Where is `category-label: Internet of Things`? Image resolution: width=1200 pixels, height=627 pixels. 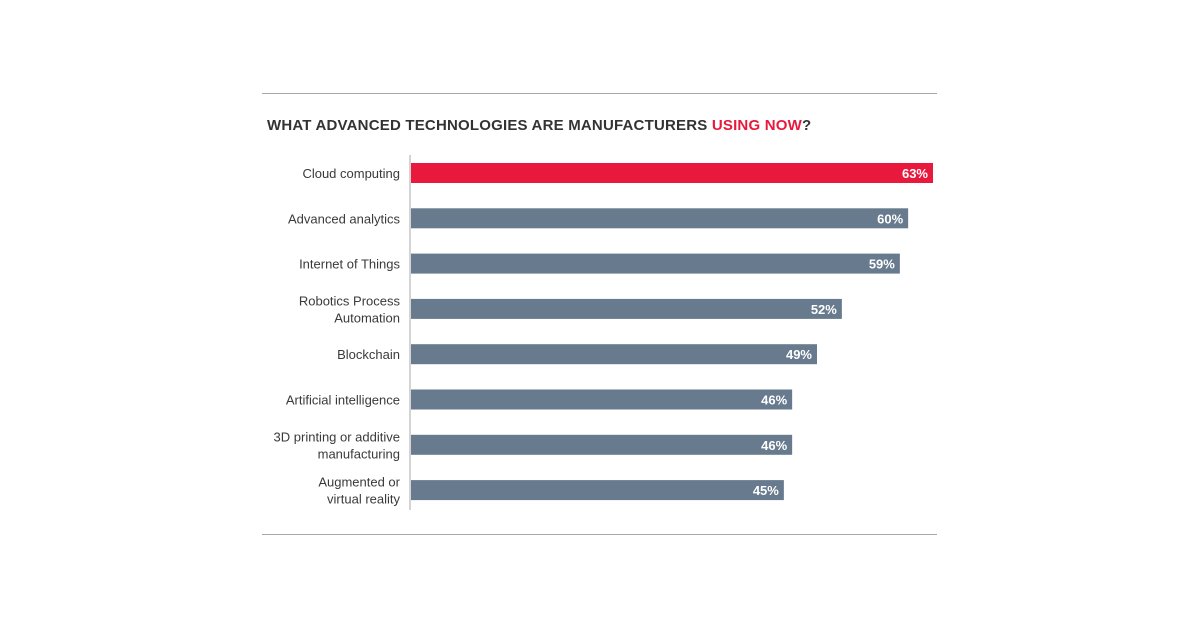
category-label: Internet of Things is located at coordinates (349, 264).